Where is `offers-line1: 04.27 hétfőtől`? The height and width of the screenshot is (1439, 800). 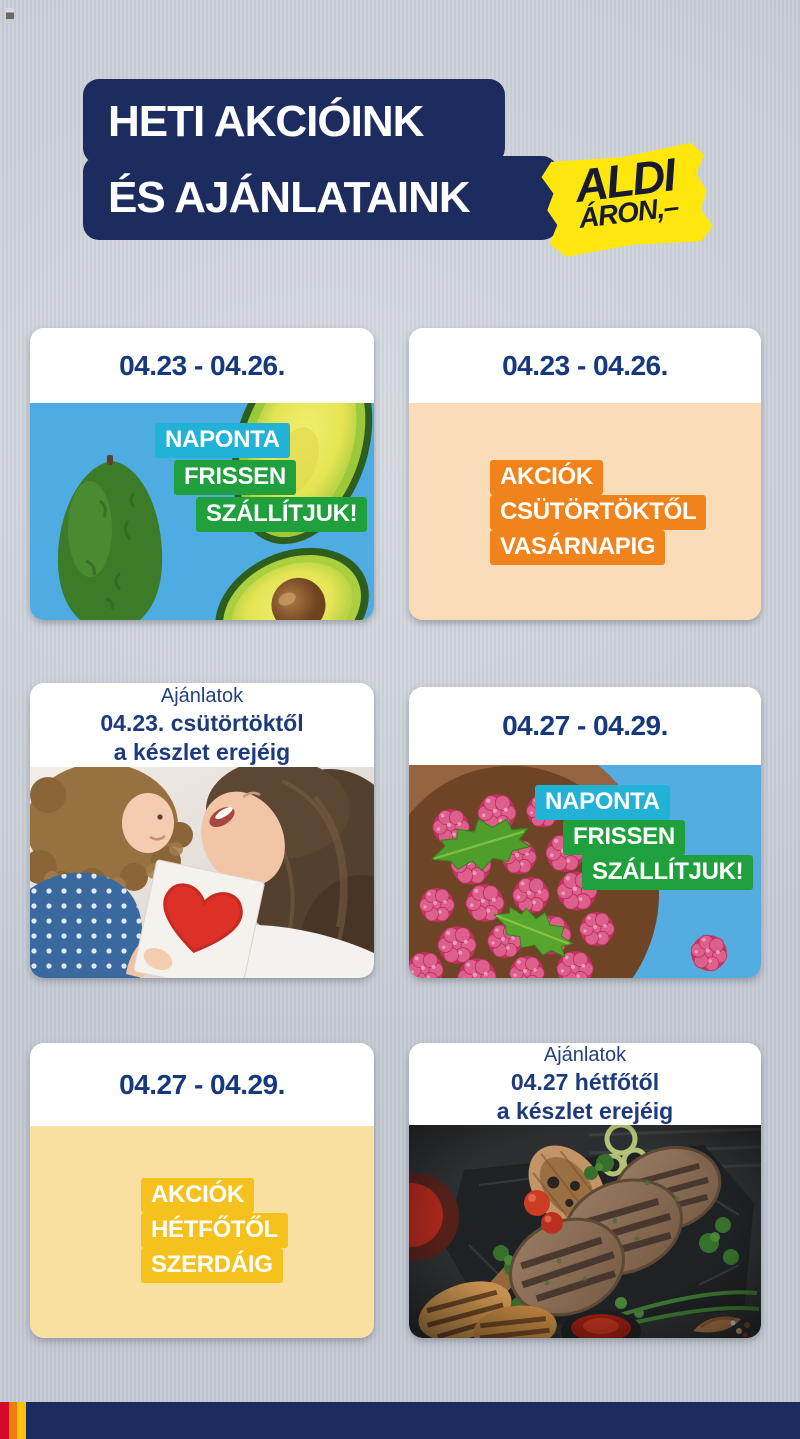 offers-line1: 04.27 hétfőtől is located at coordinates (585, 1082).